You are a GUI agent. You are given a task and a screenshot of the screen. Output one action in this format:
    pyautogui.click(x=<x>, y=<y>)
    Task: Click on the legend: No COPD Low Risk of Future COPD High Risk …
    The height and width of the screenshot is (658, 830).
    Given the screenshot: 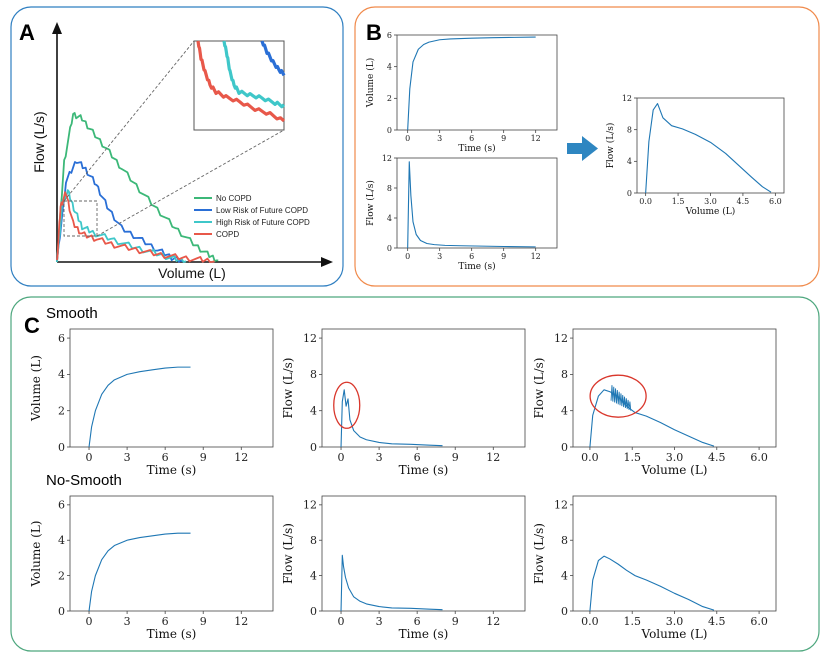 What is the action you would take?
    pyautogui.click(x=252, y=216)
    